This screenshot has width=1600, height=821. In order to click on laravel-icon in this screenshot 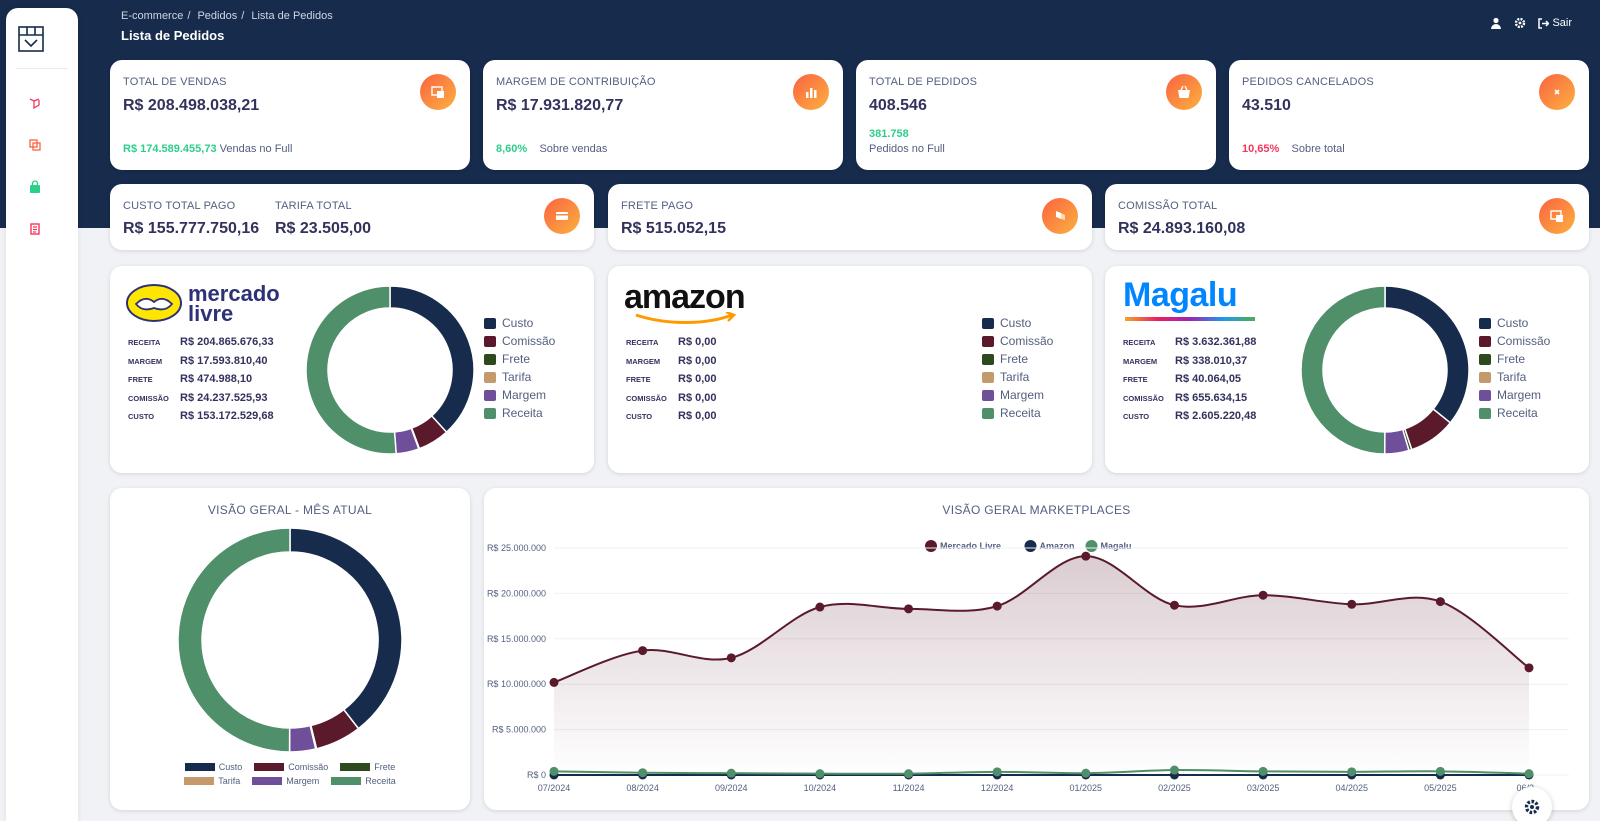, I will do `click(35, 103)`.